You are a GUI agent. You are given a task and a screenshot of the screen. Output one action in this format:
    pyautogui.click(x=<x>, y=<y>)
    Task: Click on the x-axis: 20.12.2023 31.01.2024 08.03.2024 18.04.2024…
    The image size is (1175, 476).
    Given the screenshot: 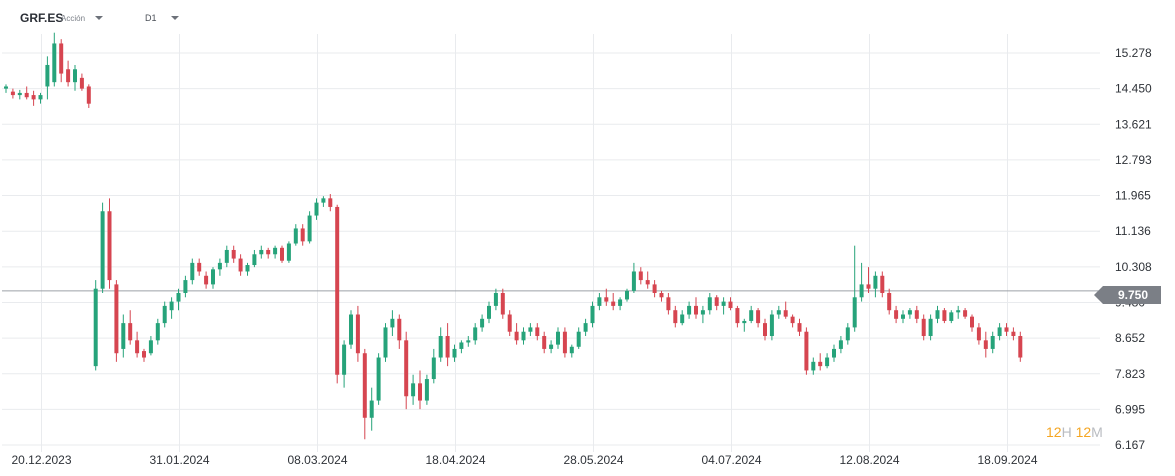 What is the action you would take?
    pyautogui.click(x=524, y=460)
    